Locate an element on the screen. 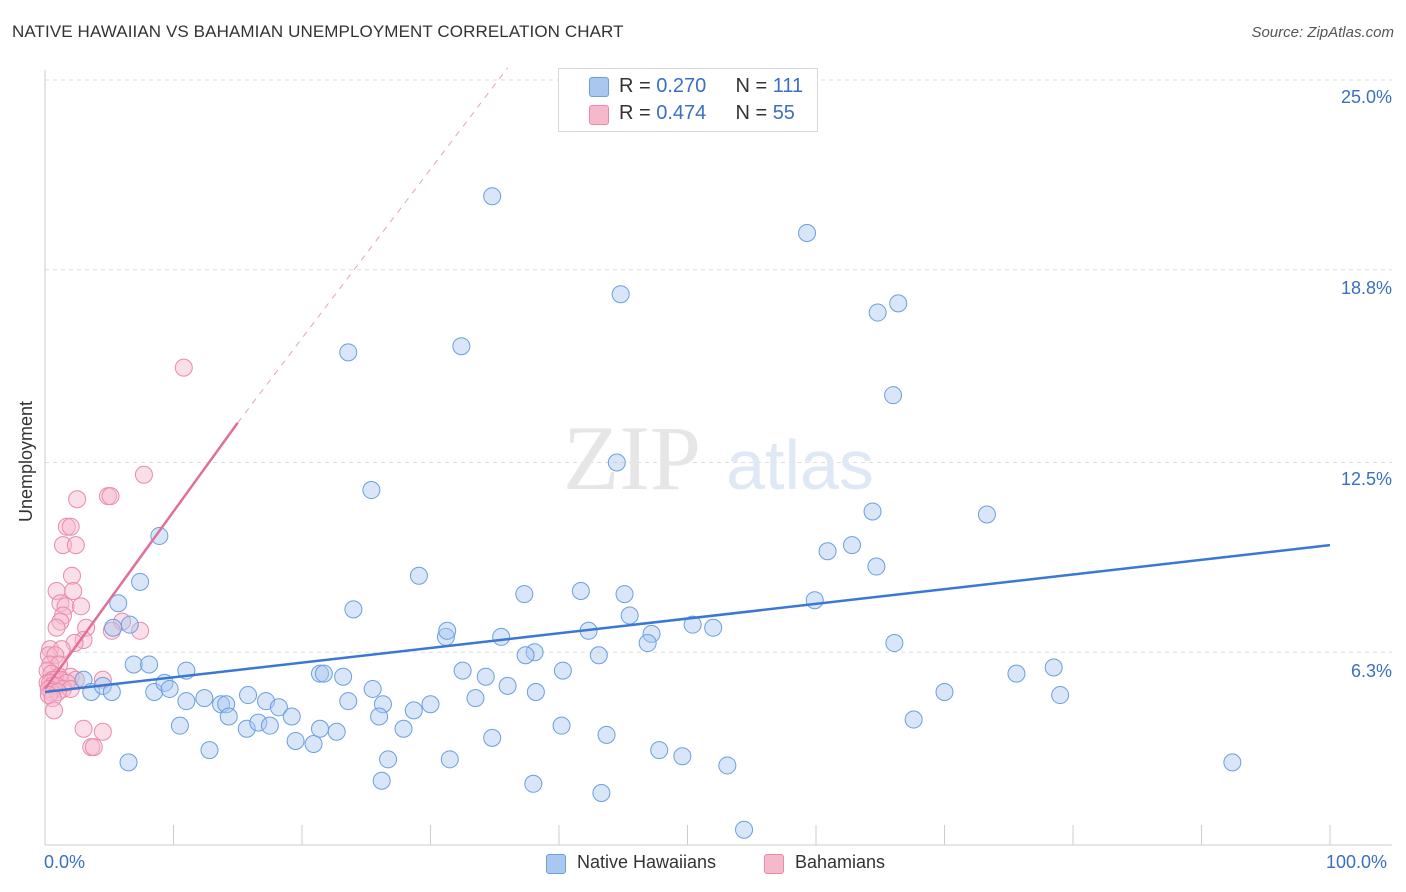  bottom-legend-swatch-pink is located at coordinates (774, 864).